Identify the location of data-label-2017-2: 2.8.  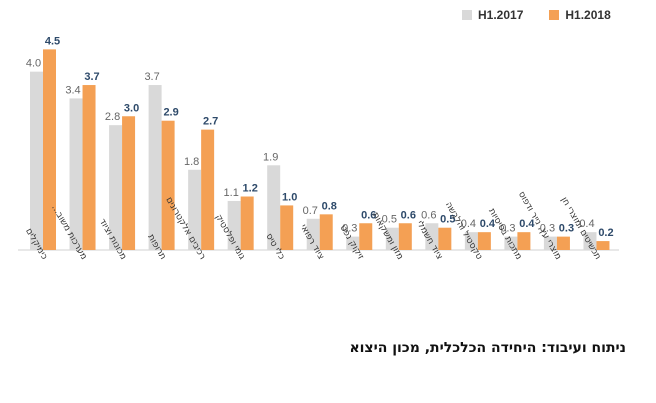
(112, 117).